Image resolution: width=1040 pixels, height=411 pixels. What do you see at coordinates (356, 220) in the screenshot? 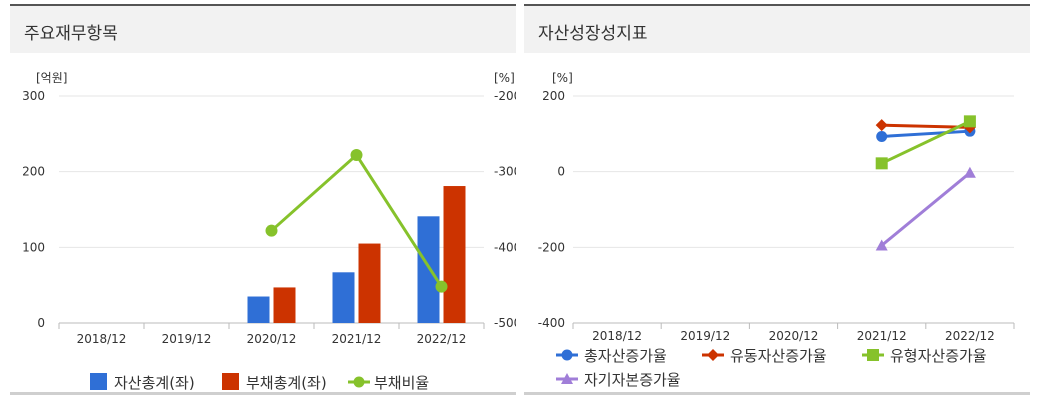
I see `line-debt-ratio` at bounding box center [356, 220].